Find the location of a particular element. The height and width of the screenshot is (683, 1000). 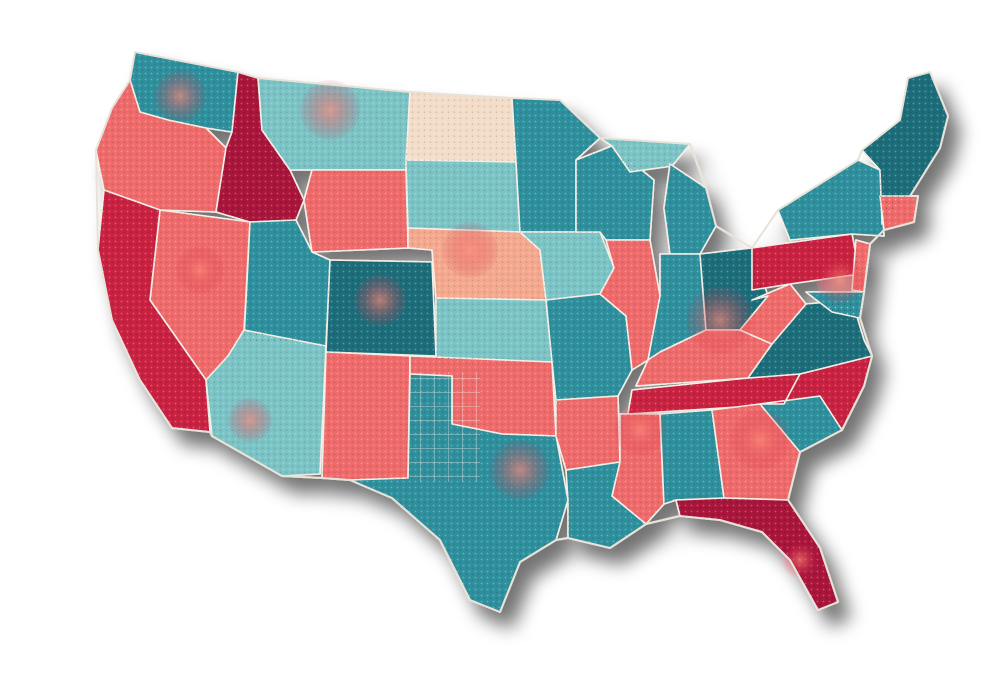

state-texture-oregon is located at coordinates (161, 146).